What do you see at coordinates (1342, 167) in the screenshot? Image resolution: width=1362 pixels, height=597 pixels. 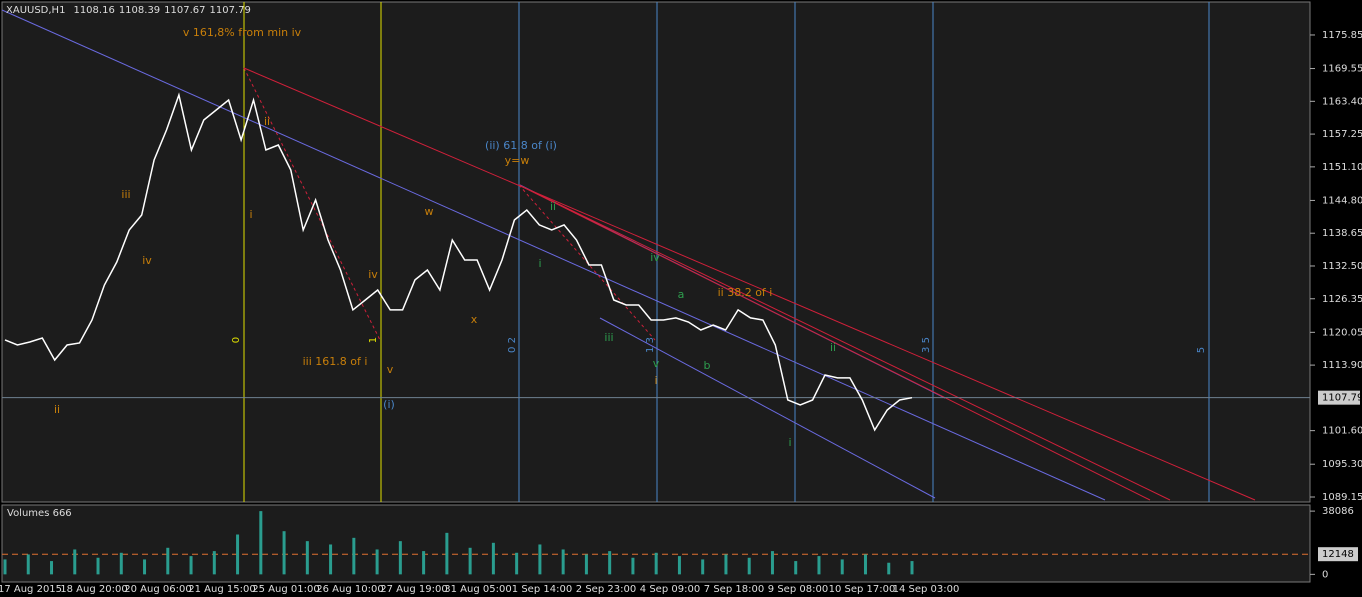 I see `y-tick-label: 1151.10` at bounding box center [1342, 167].